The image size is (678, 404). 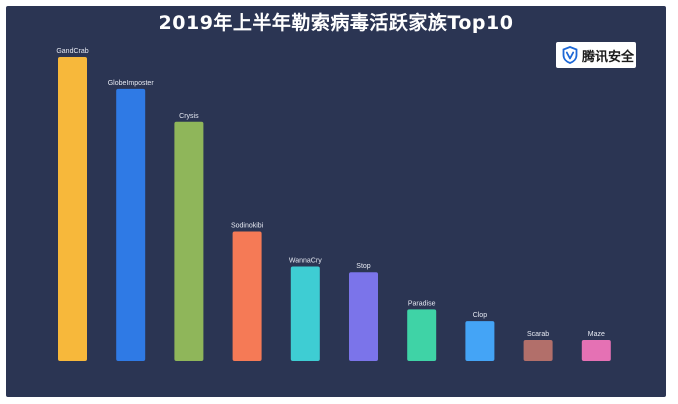 I want to click on brand-name: 腾讯安全, so click(x=608, y=57).